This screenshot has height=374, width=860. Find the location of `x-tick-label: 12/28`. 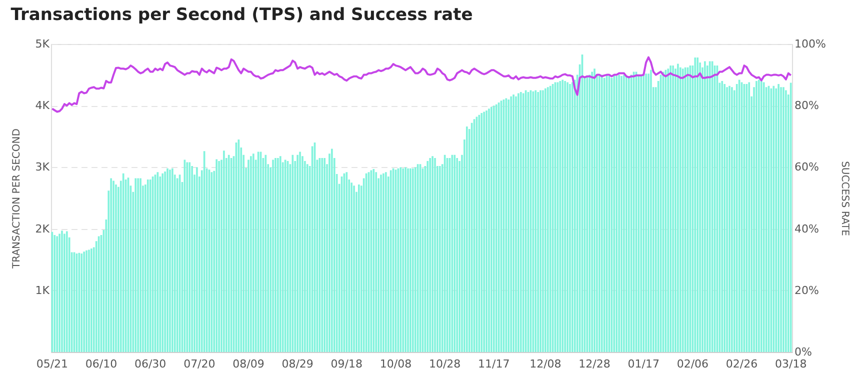

x-tick-label: 12/28 is located at coordinates (594, 364).